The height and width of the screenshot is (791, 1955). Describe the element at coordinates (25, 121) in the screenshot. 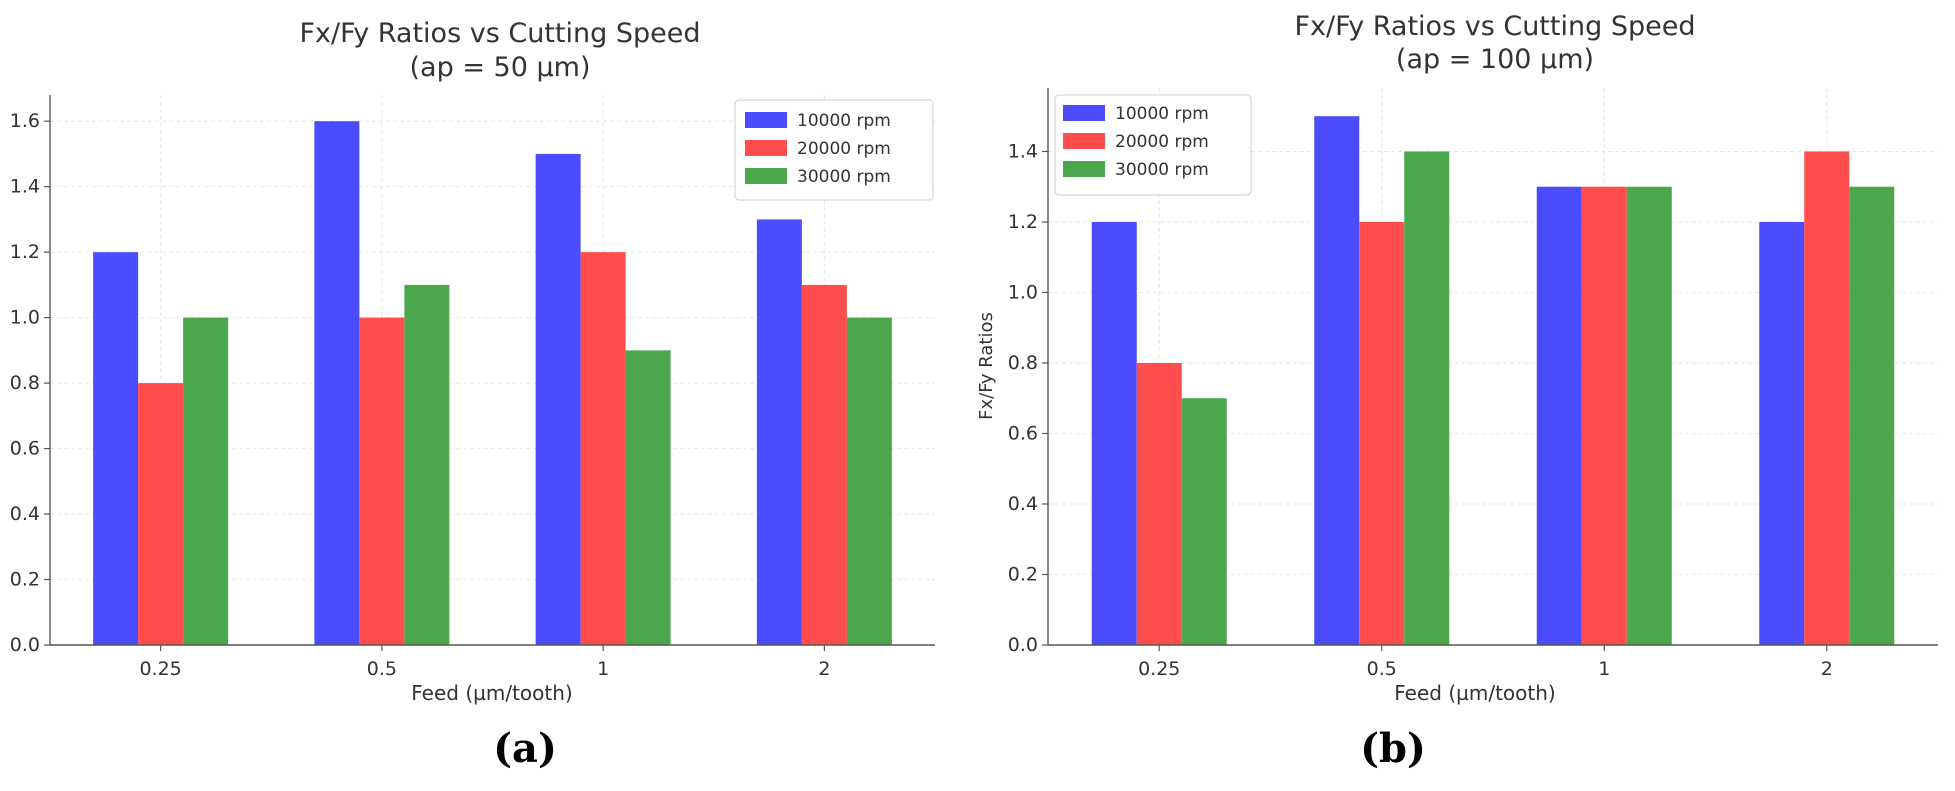

I see `y-tick-label: 1.6` at that location.